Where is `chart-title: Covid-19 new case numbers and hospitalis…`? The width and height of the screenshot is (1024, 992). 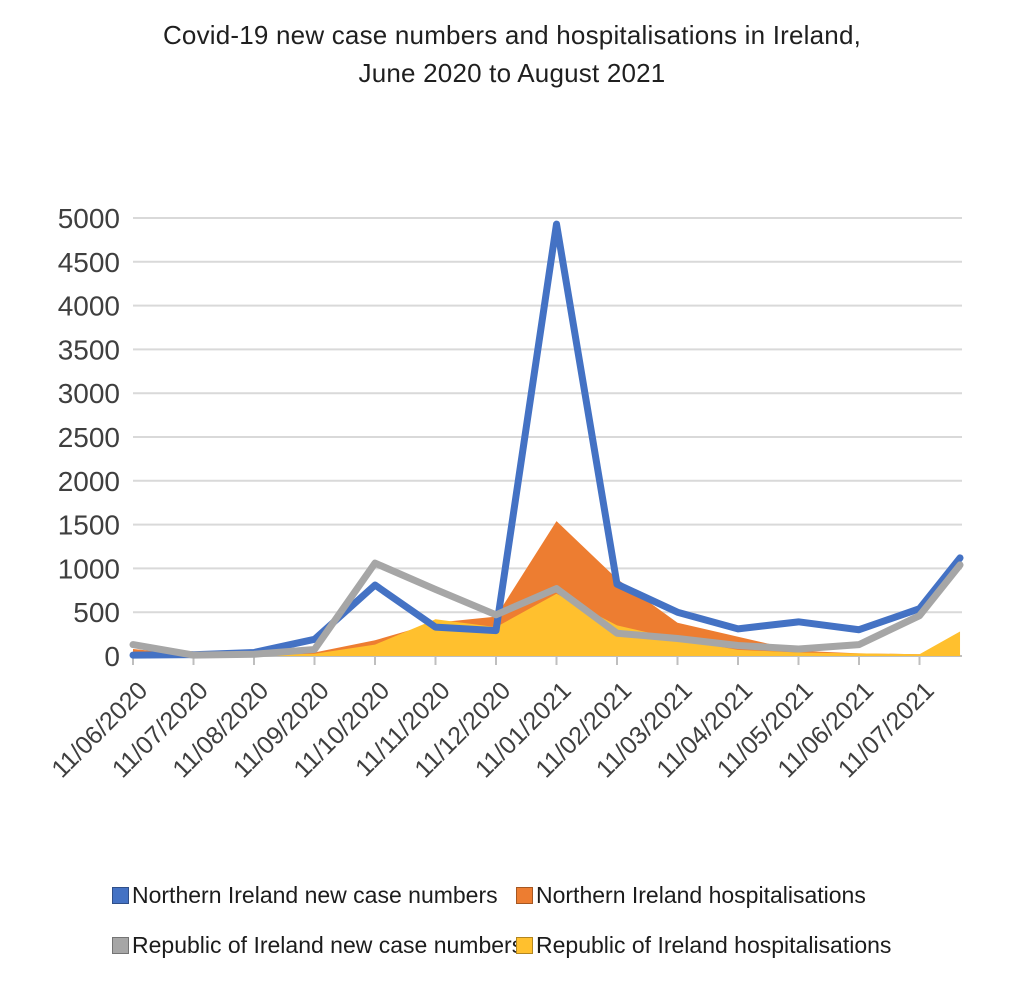
chart-title: Covid-19 new case numbers and hospitalis… is located at coordinates (512, 54).